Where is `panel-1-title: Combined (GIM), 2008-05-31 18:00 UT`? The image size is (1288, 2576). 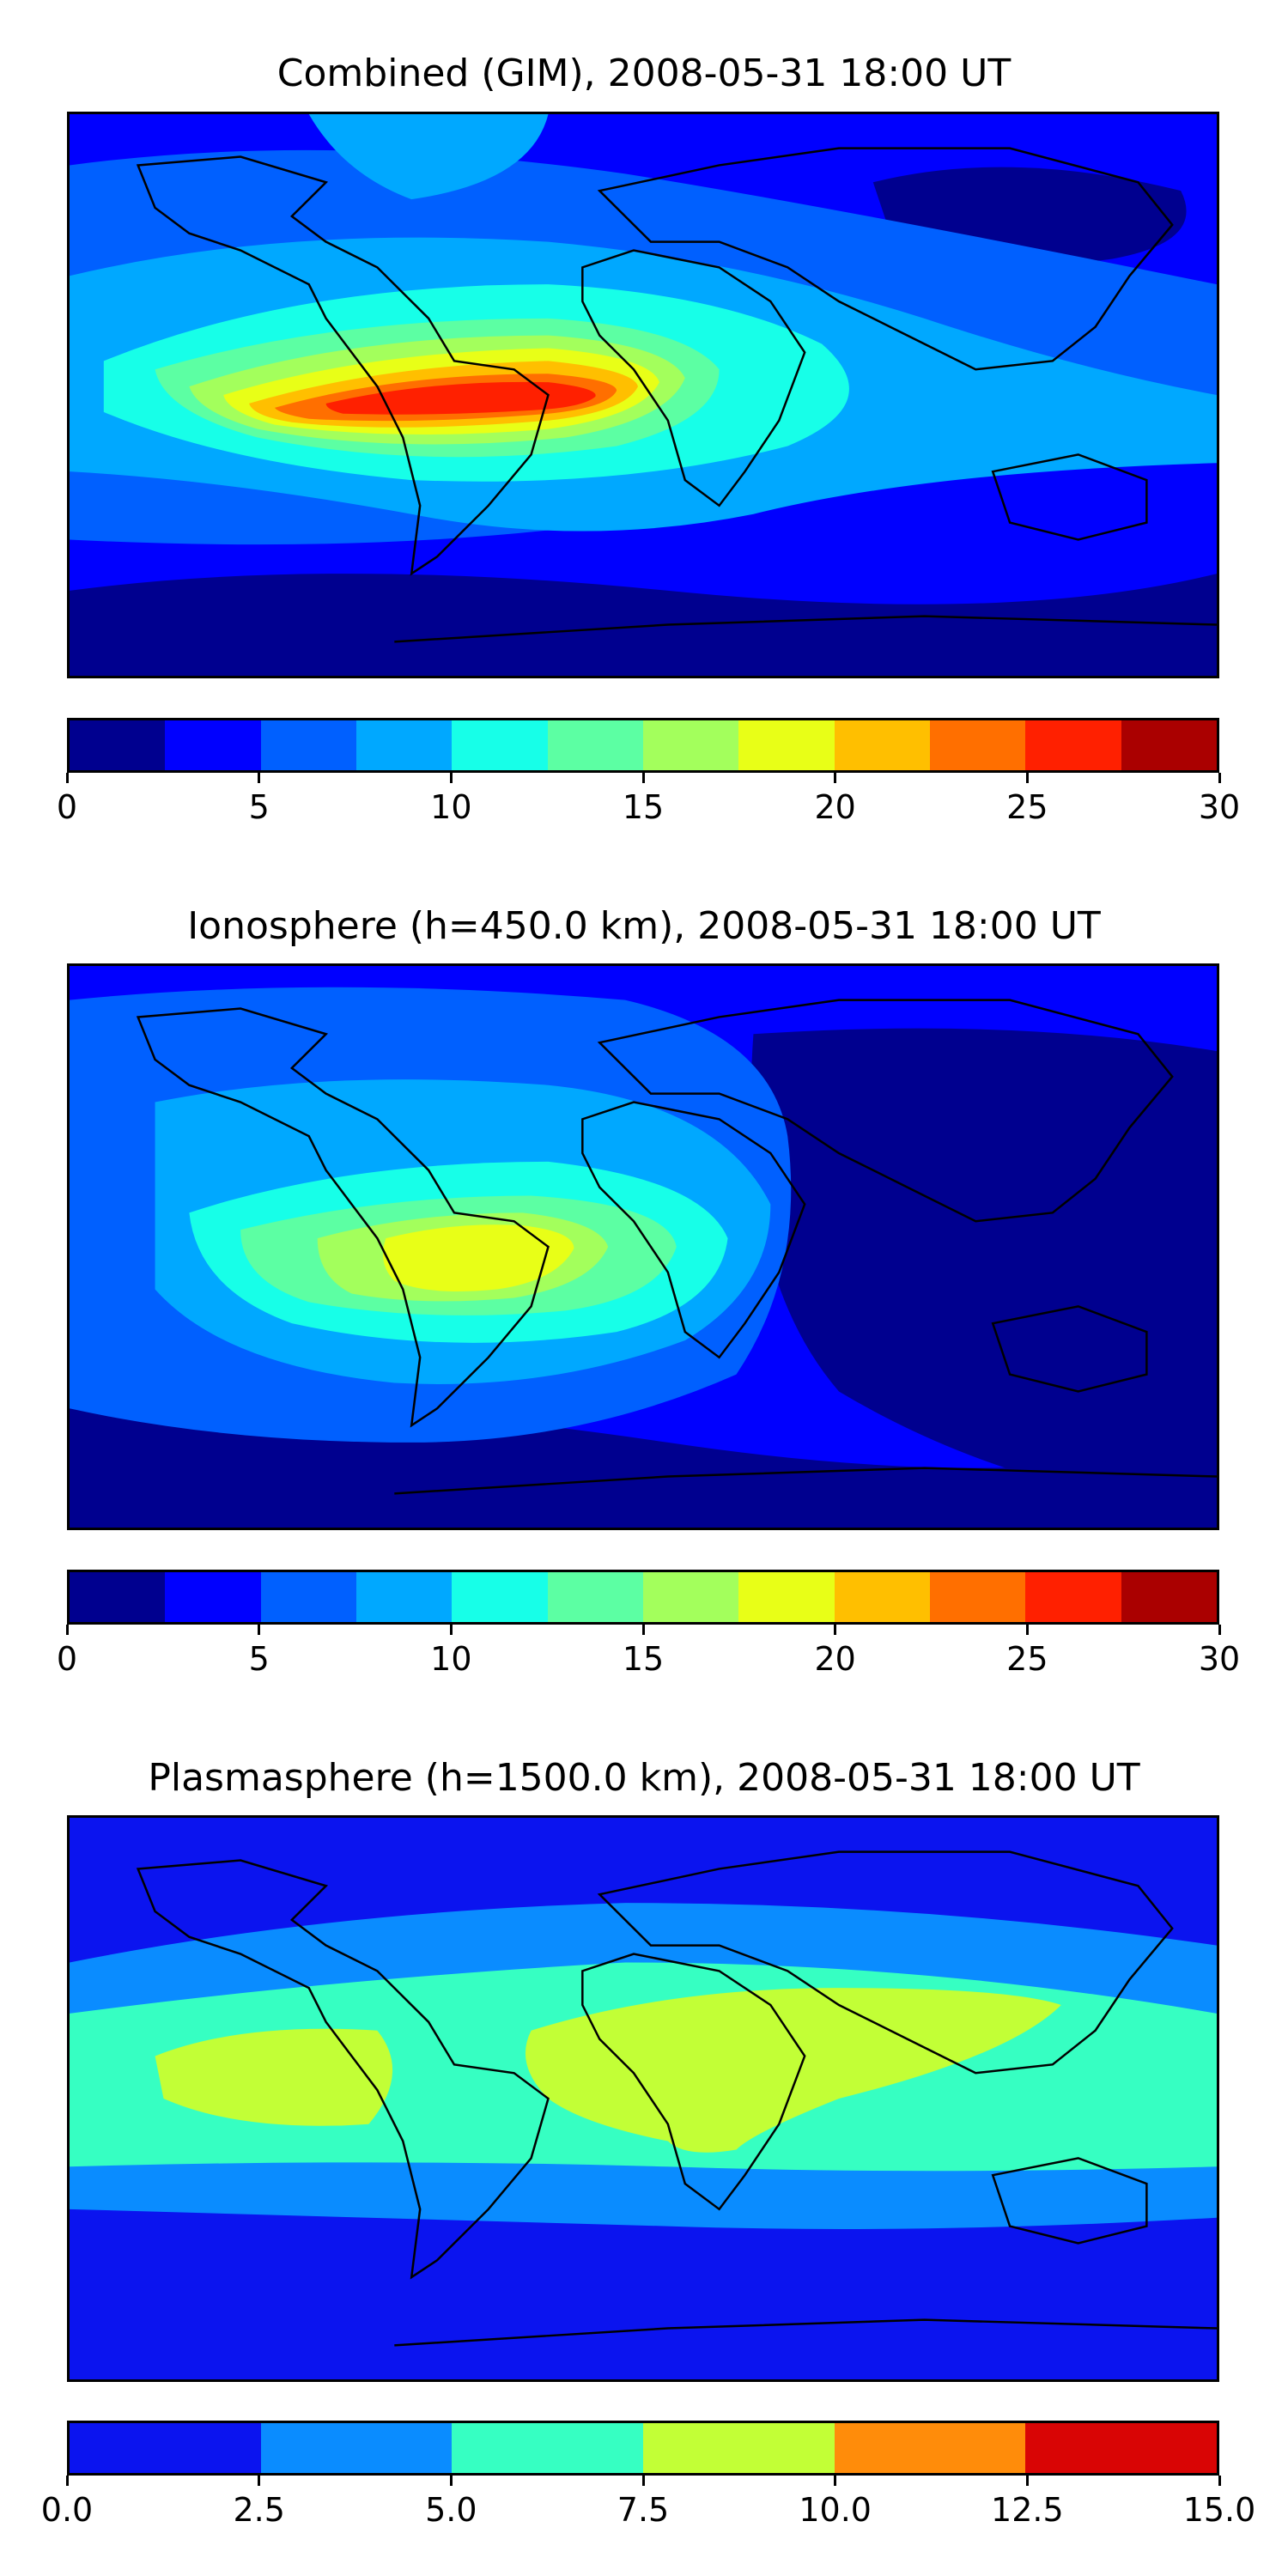 panel-1-title: Combined (GIM), 2008-05-31 18:00 UT is located at coordinates (644, 74).